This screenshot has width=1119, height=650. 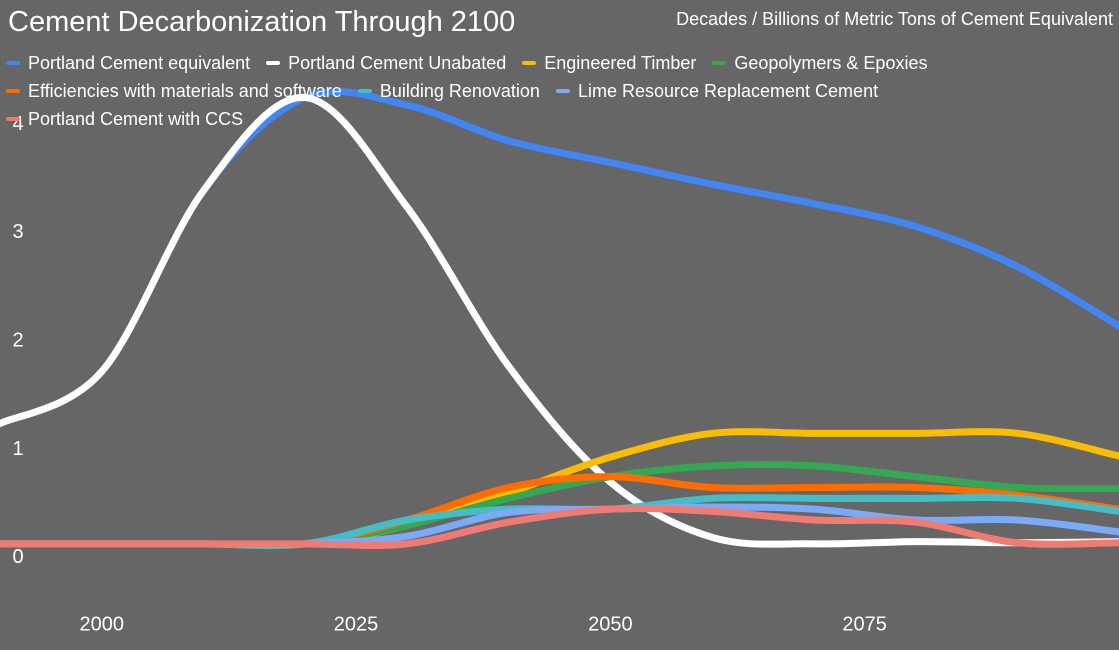 I want to click on legend-item: Geopolymers & Epoxies, so click(x=819, y=63).